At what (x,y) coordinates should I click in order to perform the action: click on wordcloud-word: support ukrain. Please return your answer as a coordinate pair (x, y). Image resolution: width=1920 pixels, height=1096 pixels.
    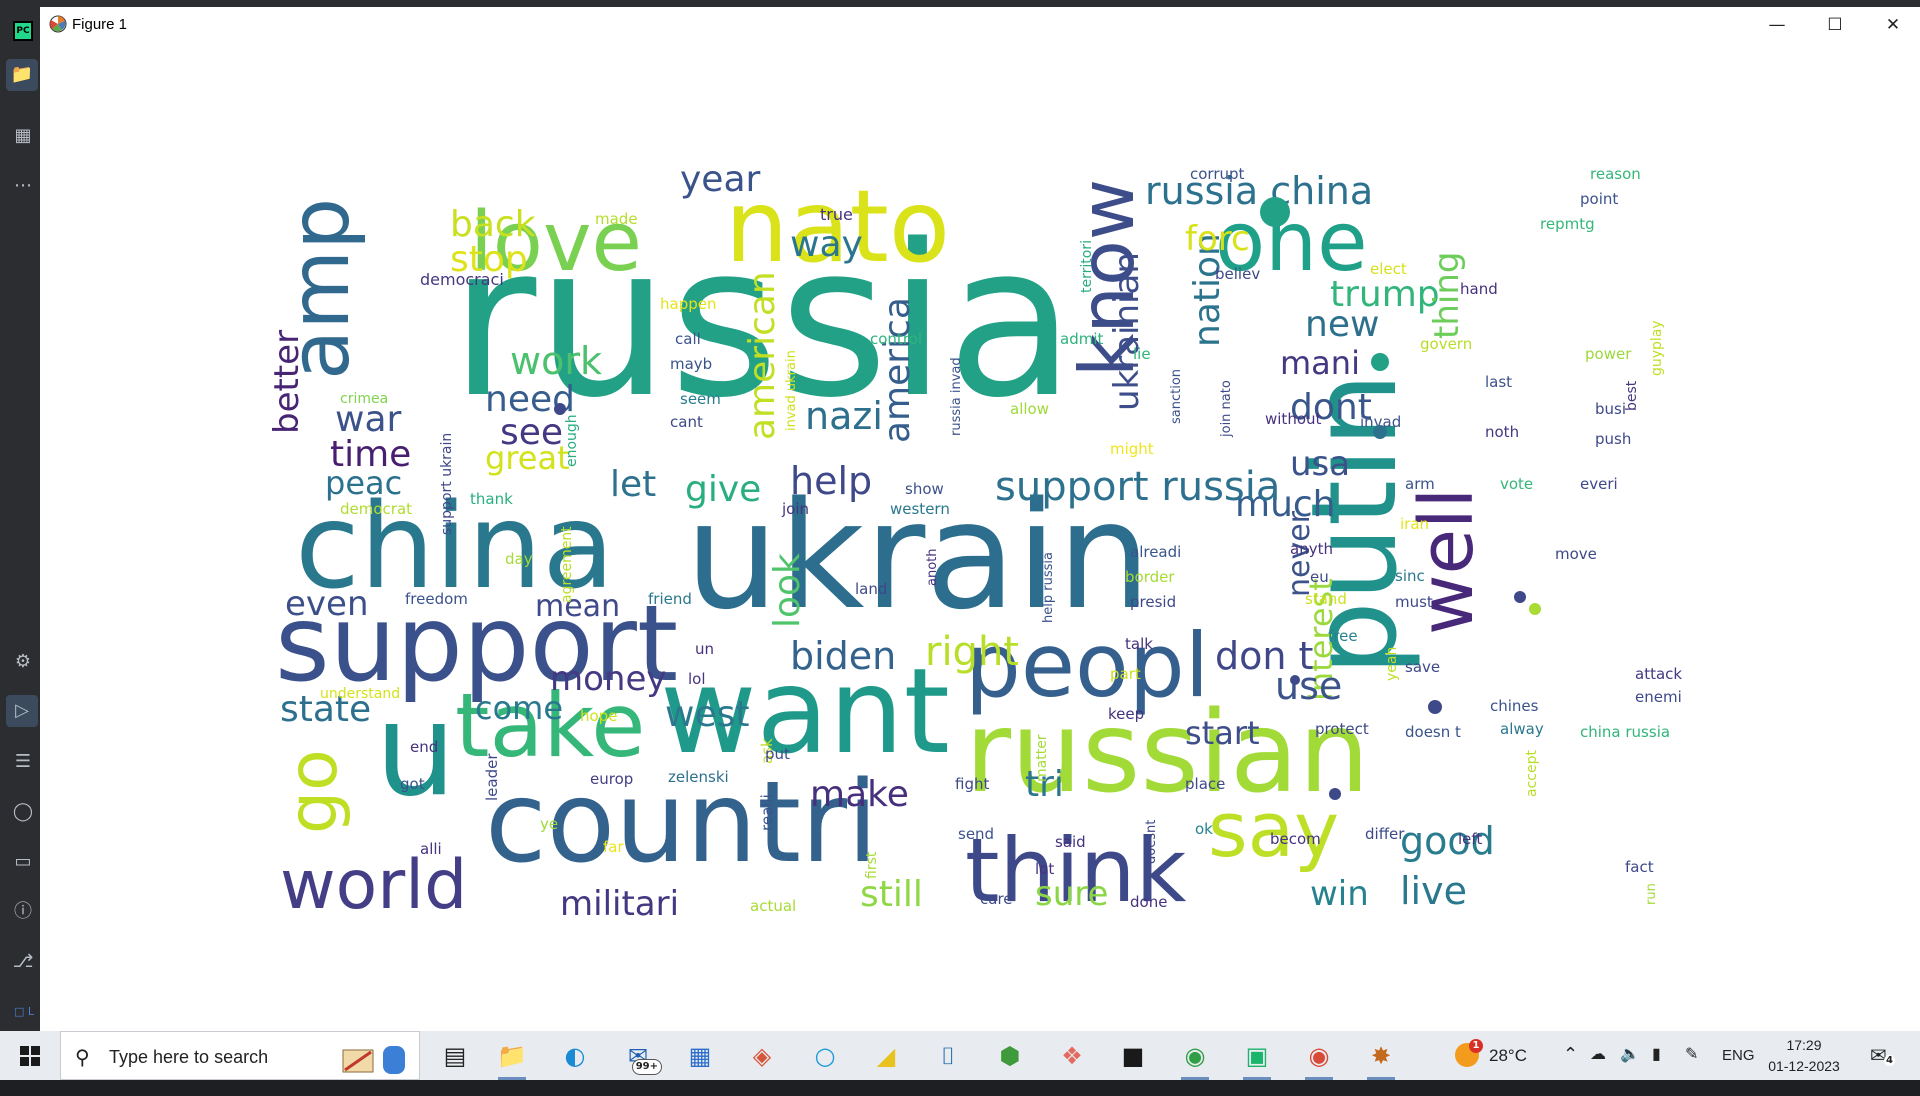
    Looking at the image, I should click on (447, 483).